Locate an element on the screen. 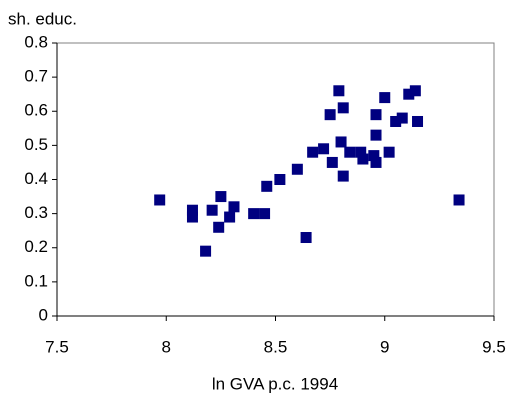  x-tick-label: 7.5 is located at coordinates (57, 346).